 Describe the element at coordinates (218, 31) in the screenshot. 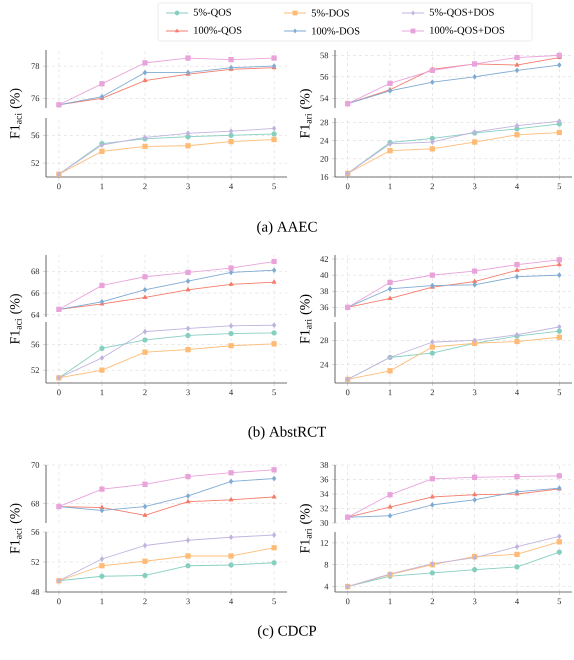

I see `legend-label: 100%-QOS` at that location.